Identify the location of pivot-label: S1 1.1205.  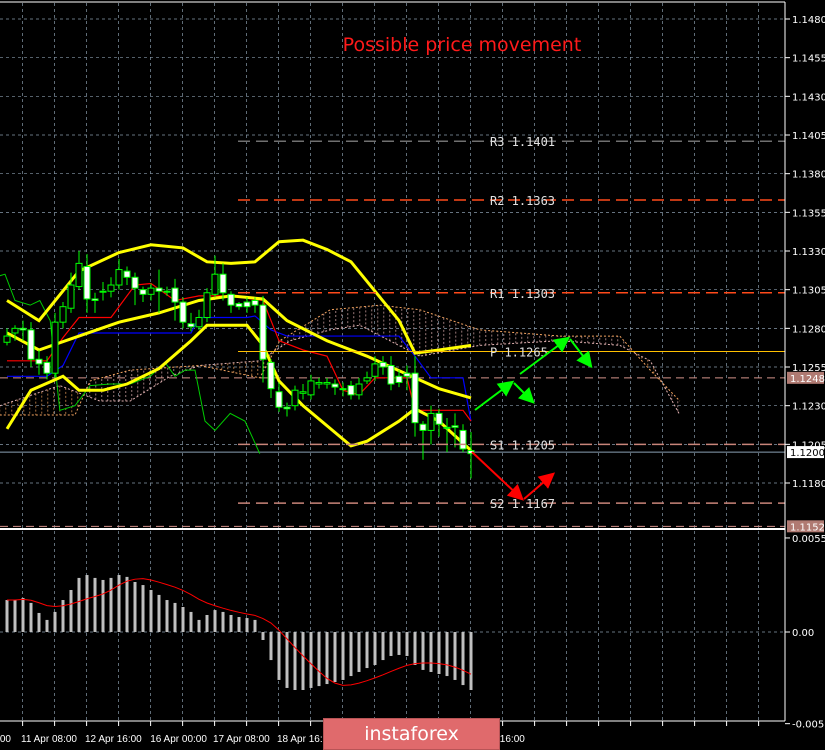
(522, 445).